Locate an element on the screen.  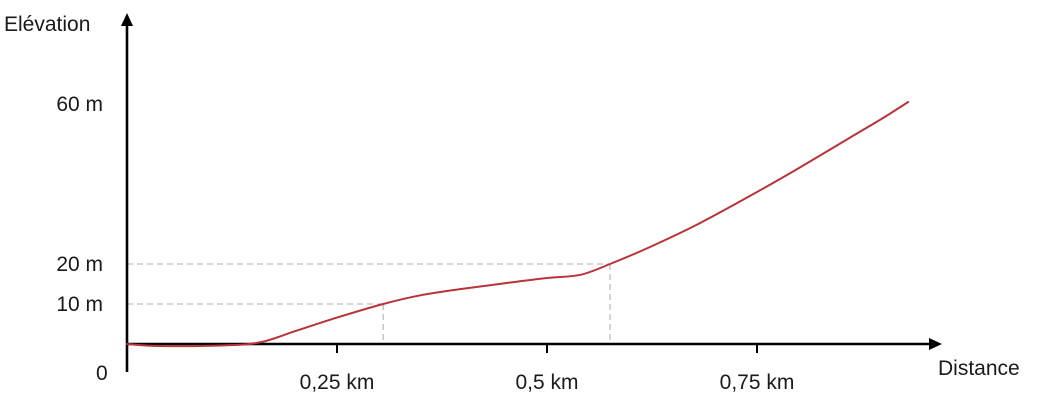
x-tick-label: 0,5 km is located at coordinates (546, 382).